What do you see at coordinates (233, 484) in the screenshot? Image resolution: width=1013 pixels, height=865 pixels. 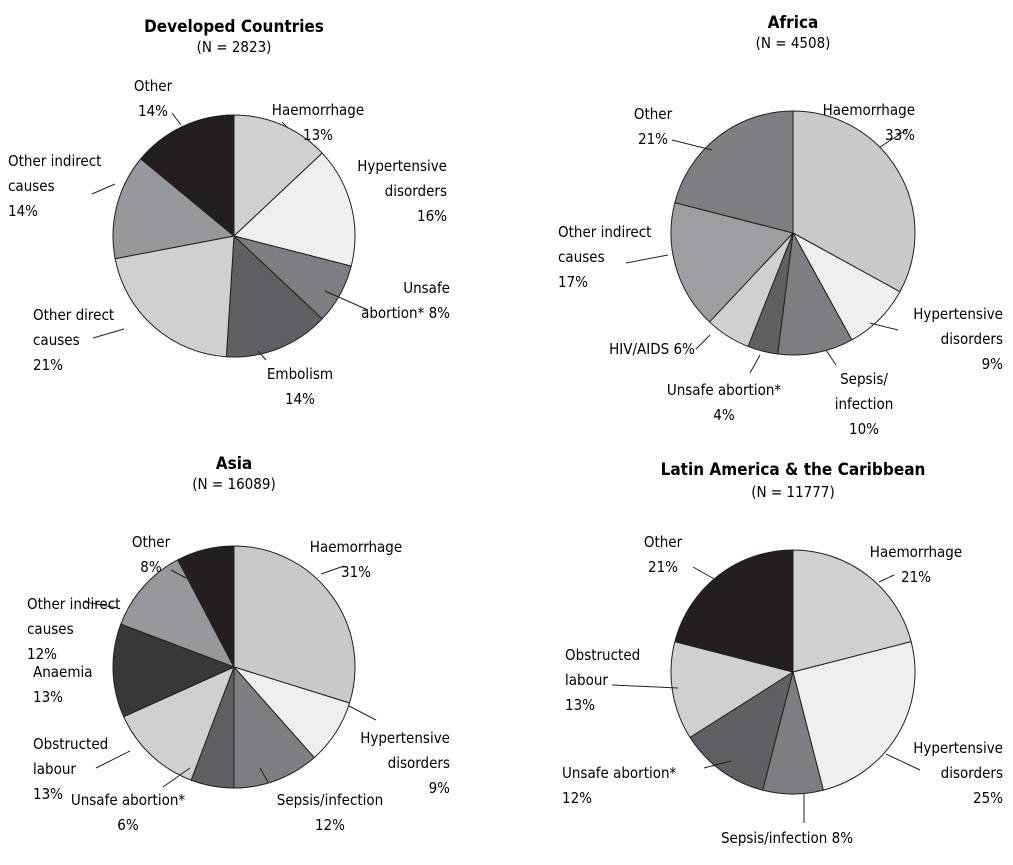 I see `chart-subtitle: (N = 16089)` at bounding box center [233, 484].